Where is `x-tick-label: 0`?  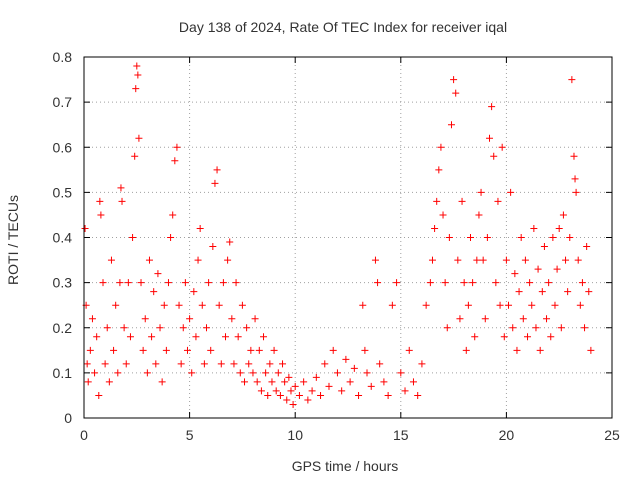 x-tick-label: 0 is located at coordinates (84, 435).